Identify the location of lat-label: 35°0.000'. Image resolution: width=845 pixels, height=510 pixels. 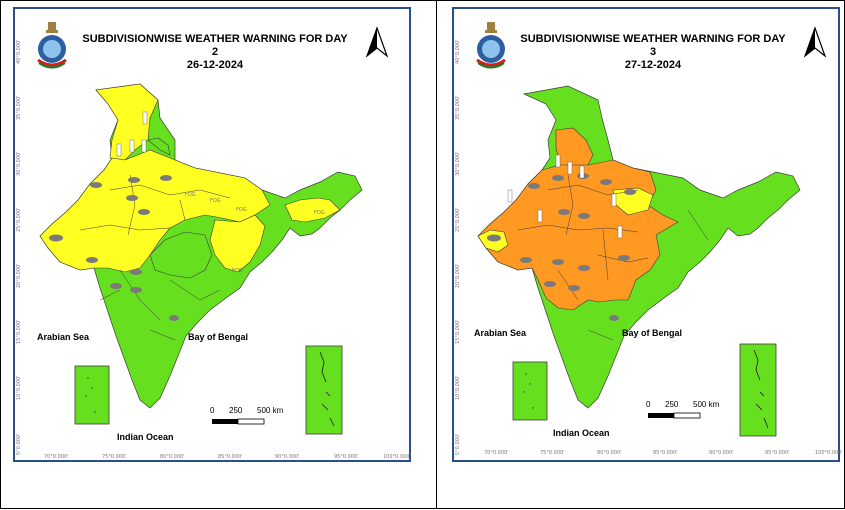
(458, 107).